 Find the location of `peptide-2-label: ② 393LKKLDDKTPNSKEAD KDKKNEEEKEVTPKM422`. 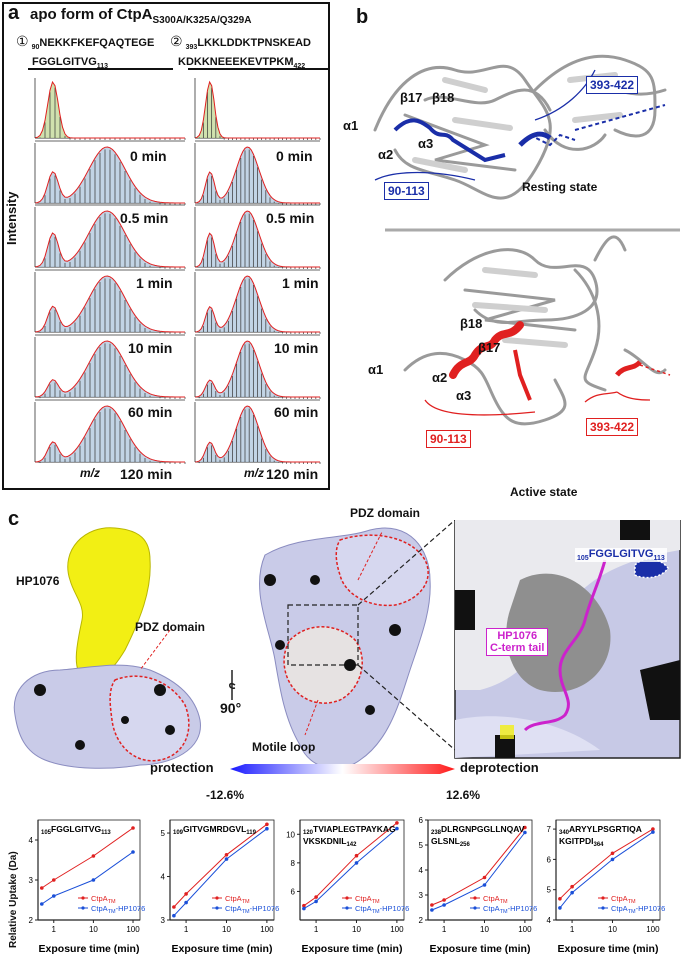

peptide-2-label: ② 393LKKLDDKTPNSKEAD KDKKNEEEKEVTPKM422 is located at coordinates (240, 52).